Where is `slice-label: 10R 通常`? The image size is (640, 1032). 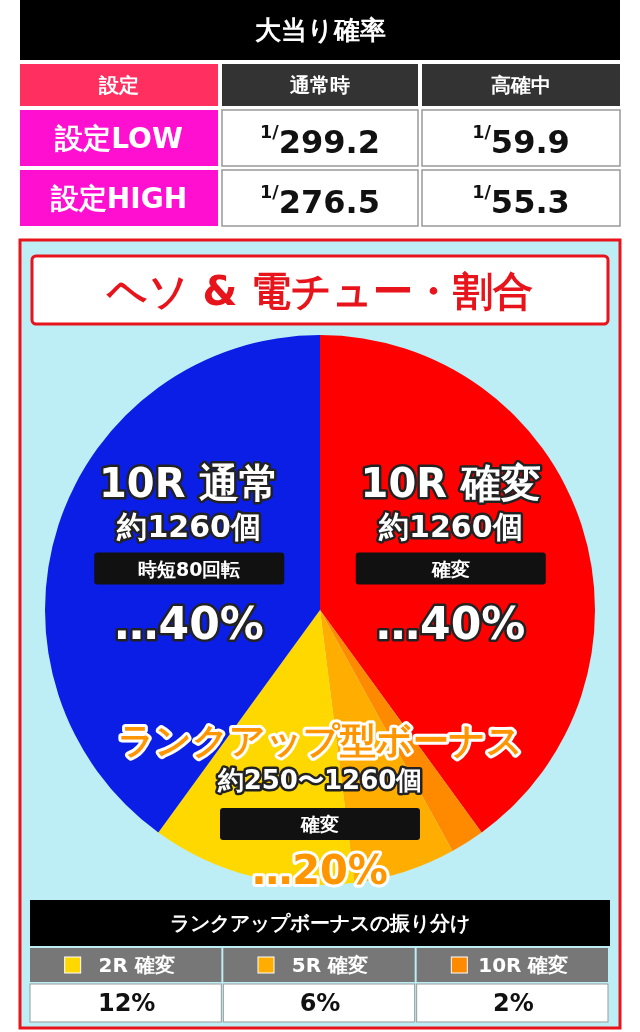
slice-label: 10R 通常 is located at coordinates (189, 482).